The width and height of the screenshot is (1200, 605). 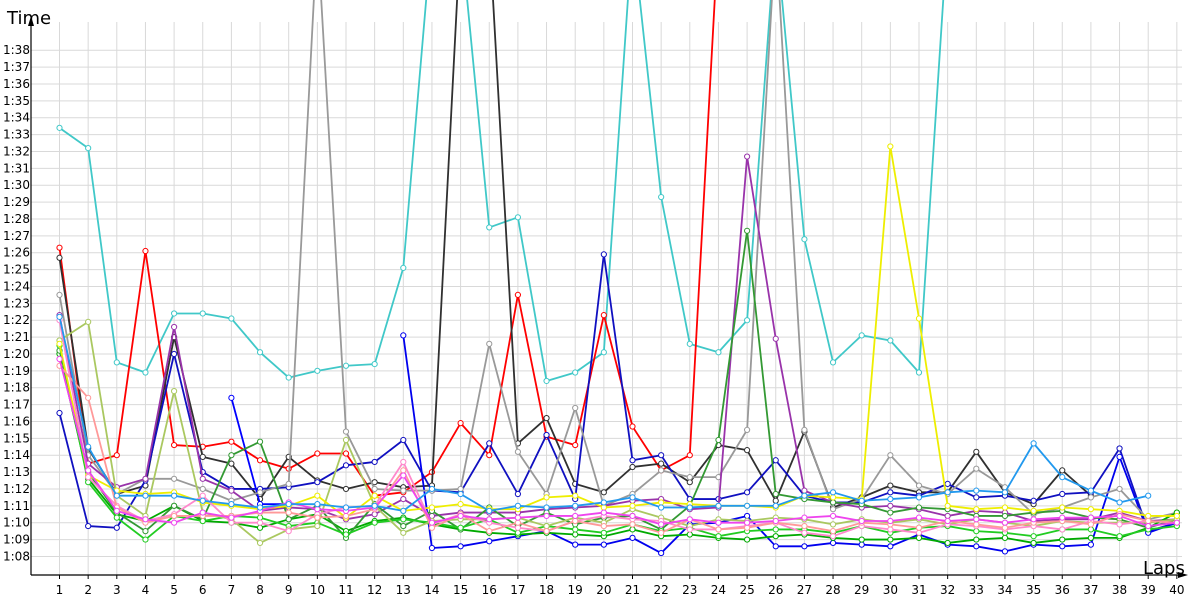 I want to click on y-tick-label: 1:25, so click(x=16, y=270).